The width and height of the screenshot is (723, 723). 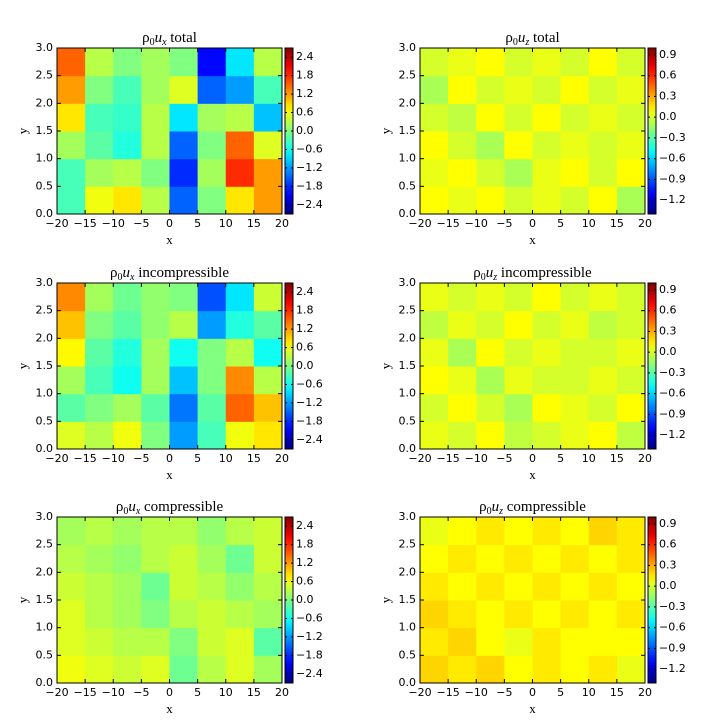 What do you see at coordinates (589, 458) in the screenshot?
I see `x-tick-label: 10` at bounding box center [589, 458].